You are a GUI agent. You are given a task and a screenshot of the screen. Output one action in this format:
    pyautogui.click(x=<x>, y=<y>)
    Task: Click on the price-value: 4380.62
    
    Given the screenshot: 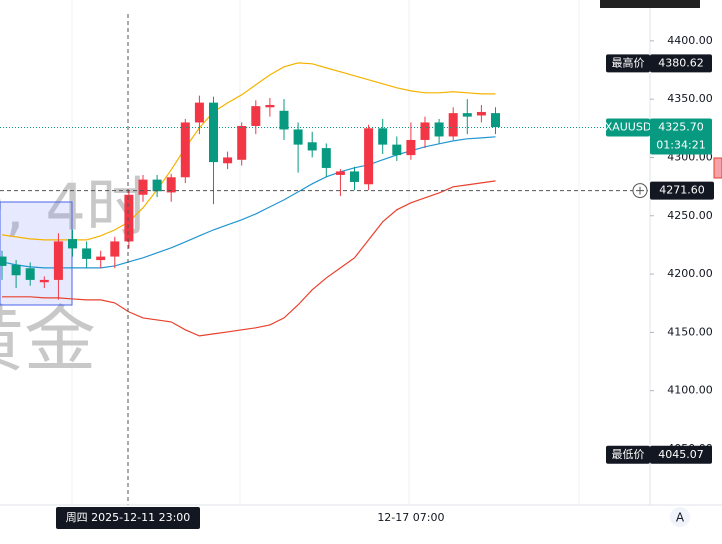 What is the action you would take?
    pyautogui.click(x=681, y=62)
    